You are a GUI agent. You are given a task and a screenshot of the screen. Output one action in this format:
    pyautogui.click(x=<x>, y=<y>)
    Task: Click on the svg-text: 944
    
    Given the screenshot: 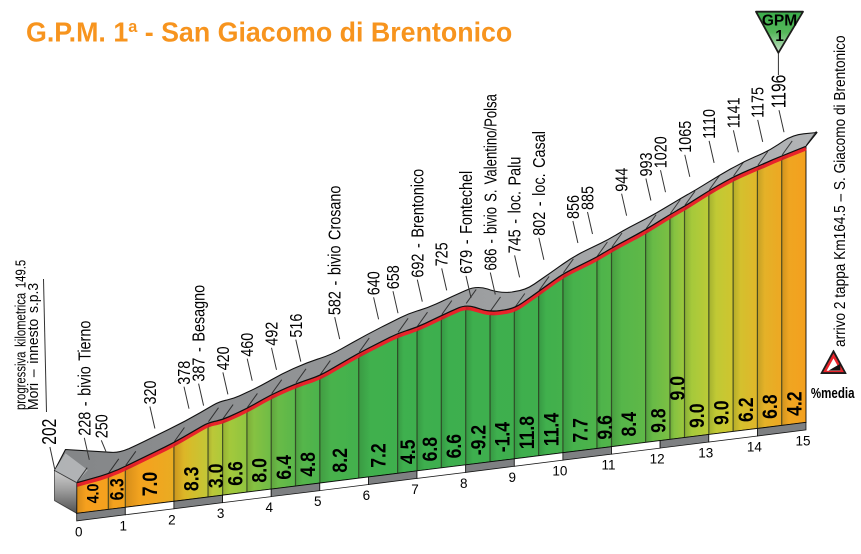 What is the action you would take?
    pyautogui.click(x=622, y=180)
    